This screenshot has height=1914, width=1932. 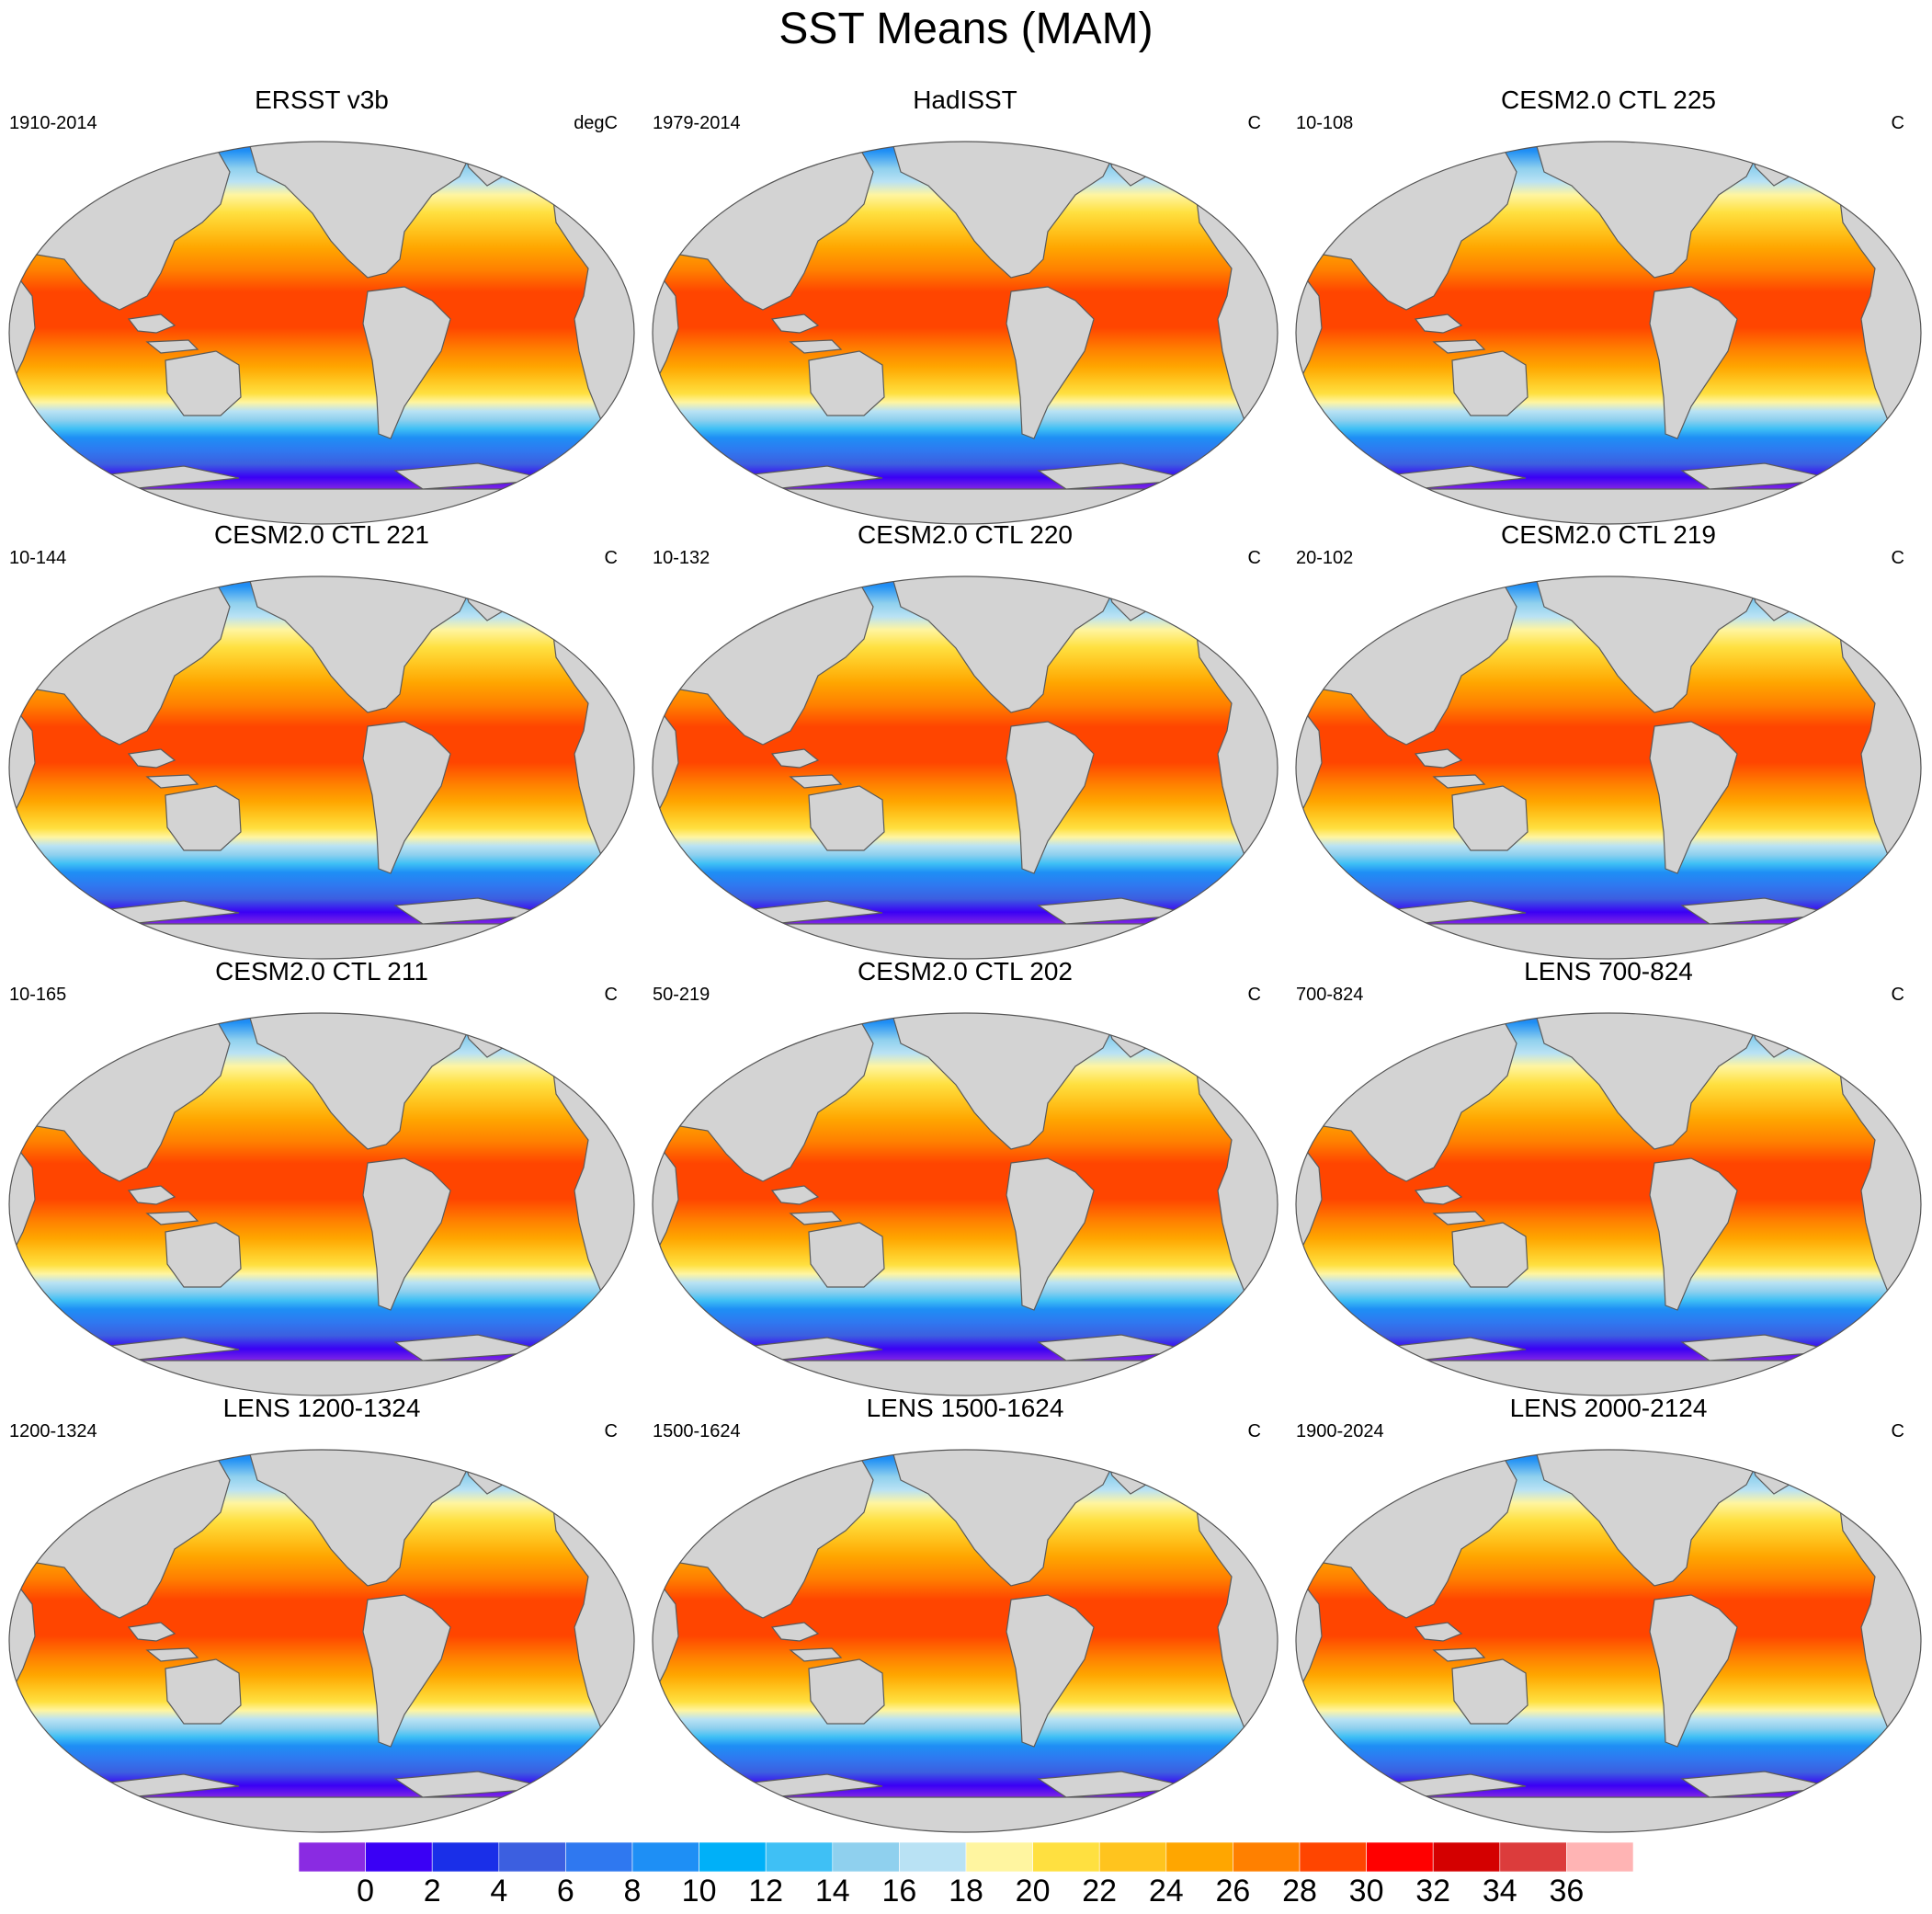 What do you see at coordinates (565, 1891) in the screenshot?
I see `colorbar-label: 6` at bounding box center [565, 1891].